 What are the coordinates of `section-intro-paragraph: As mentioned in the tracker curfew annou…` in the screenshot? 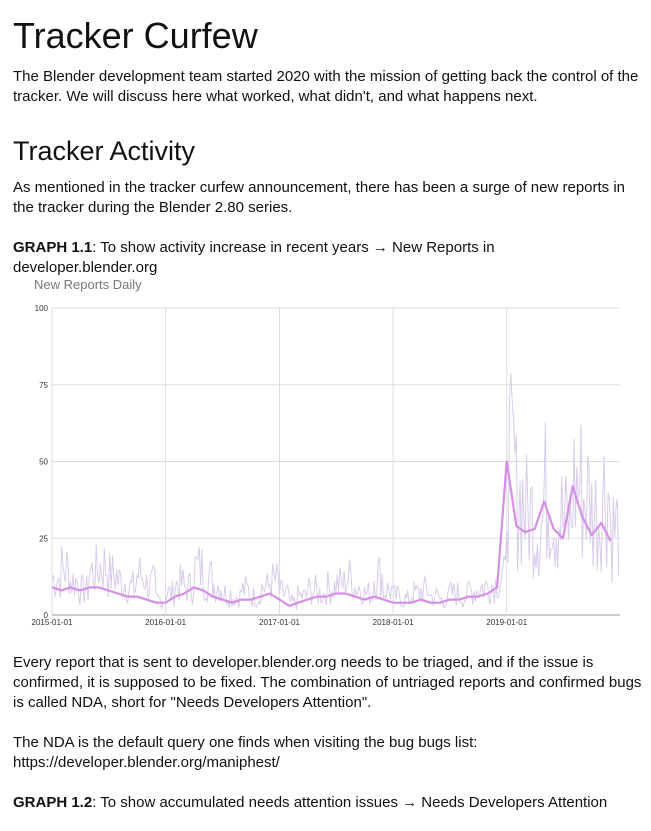 It's located at (319, 197).